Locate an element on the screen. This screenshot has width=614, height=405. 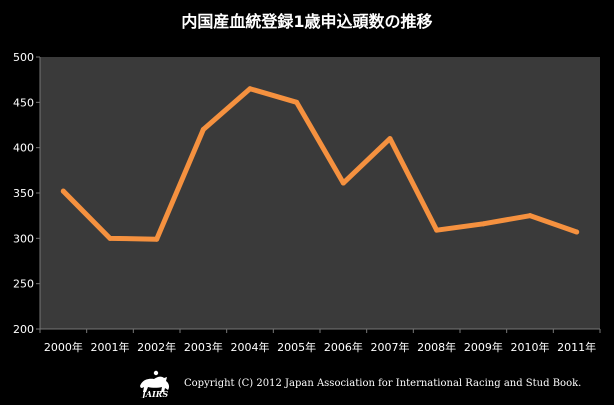
y-tick-label: 350 is located at coordinates (23, 193).